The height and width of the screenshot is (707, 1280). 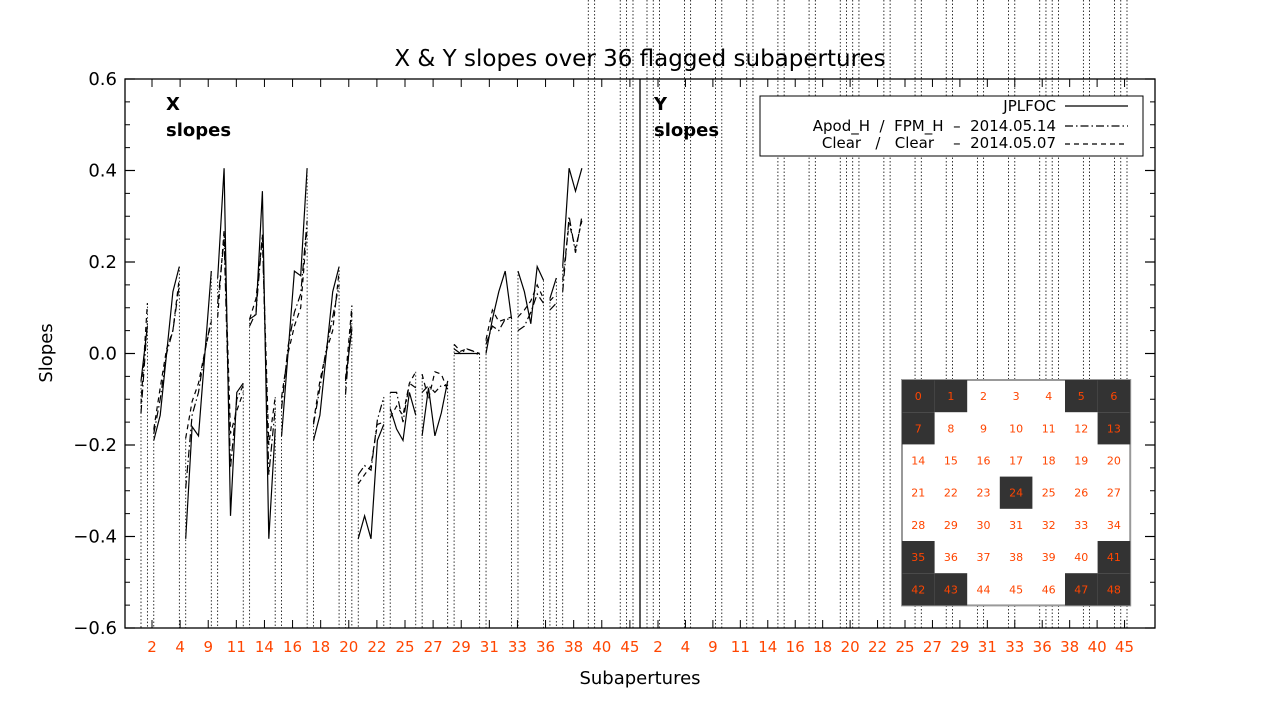 I want to click on inset-cell-label: 28, so click(x=918, y=525).